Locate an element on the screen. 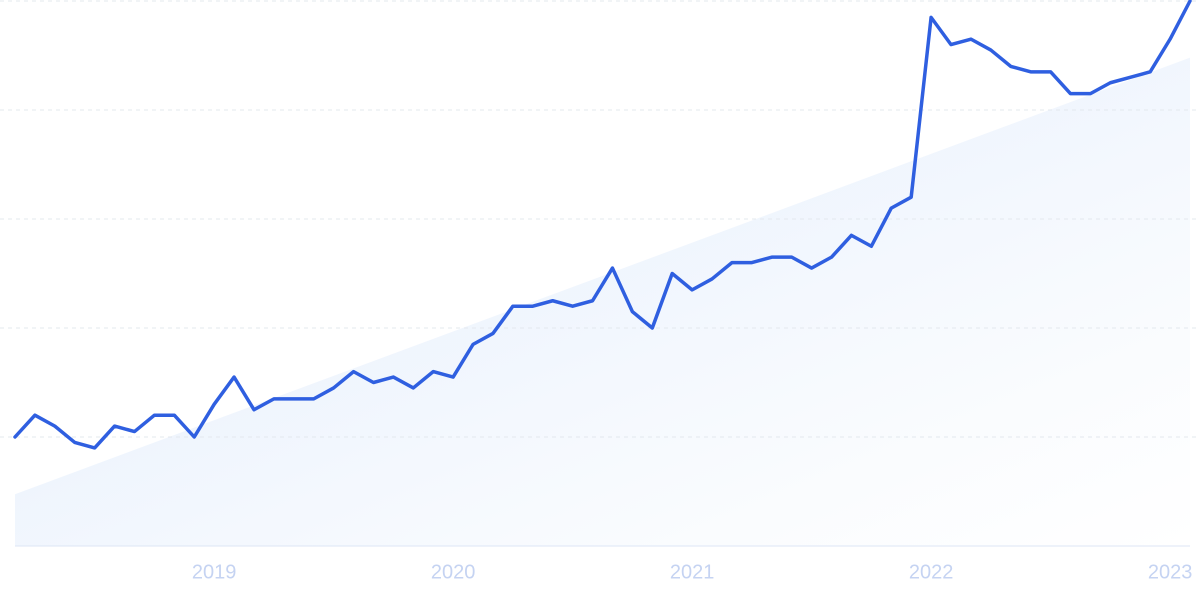  x-tick-label: 2021 is located at coordinates (692, 572).